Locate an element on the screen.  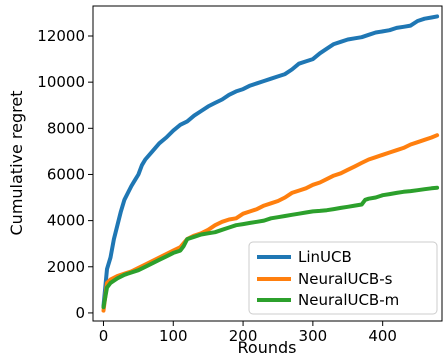
y-tick-label: 8000 is located at coordinates (66, 128).